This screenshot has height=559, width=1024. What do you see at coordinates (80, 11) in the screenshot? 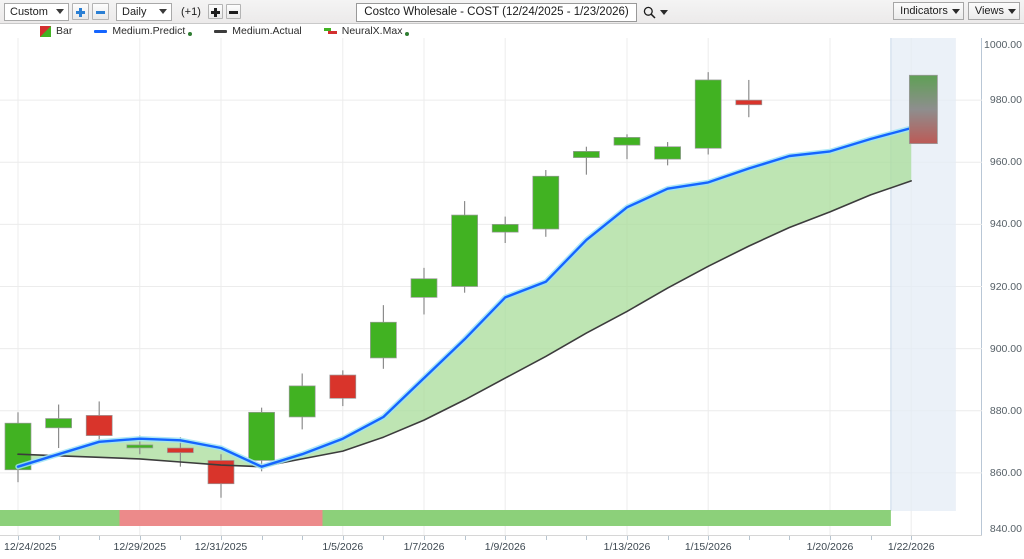
I see `zoom-in-button` at bounding box center [80, 11].